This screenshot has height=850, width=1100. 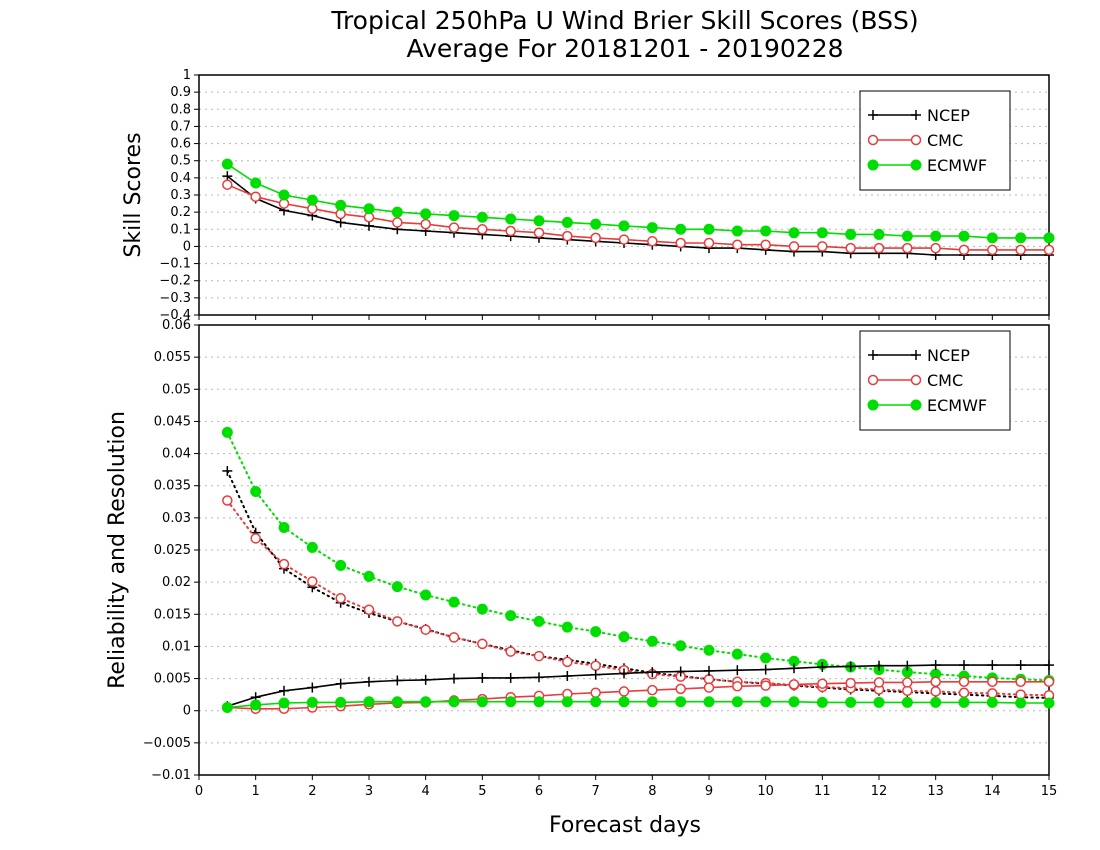 What do you see at coordinates (199, 791) in the screenshot?
I see `x-tick-label: 0` at bounding box center [199, 791].